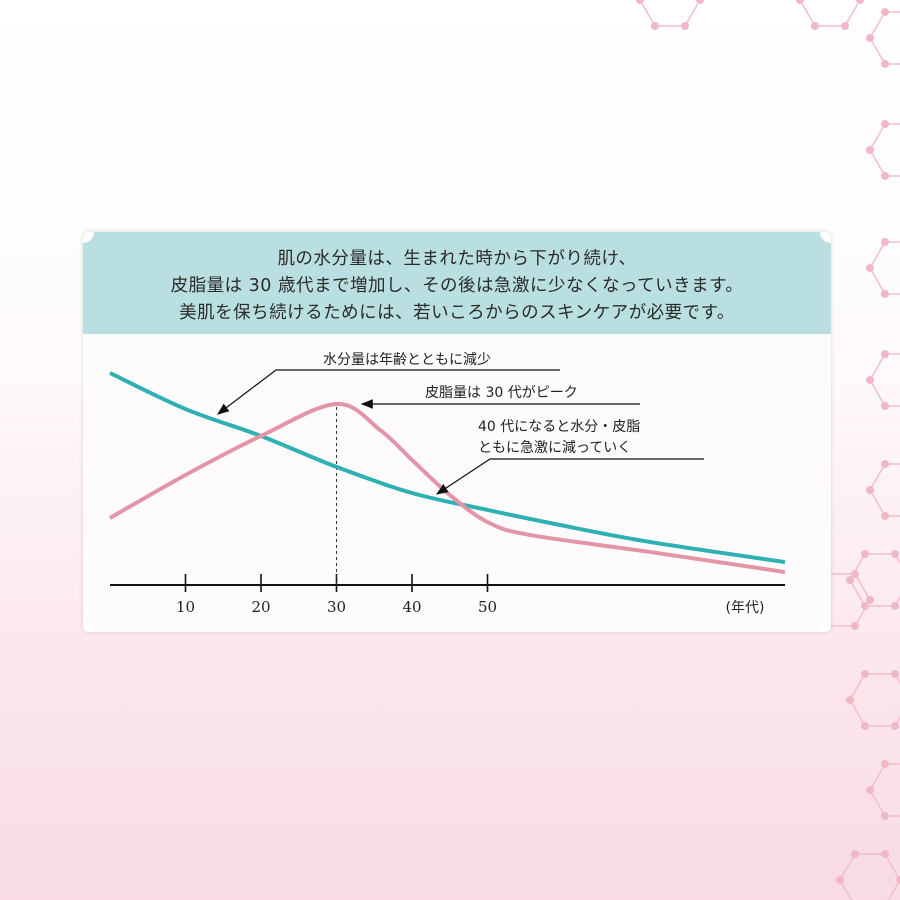 This screenshot has width=900, height=900. Describe the element at coordinates (185, 607) in the screenshot. I see `x-tick-label: 10` at that location.